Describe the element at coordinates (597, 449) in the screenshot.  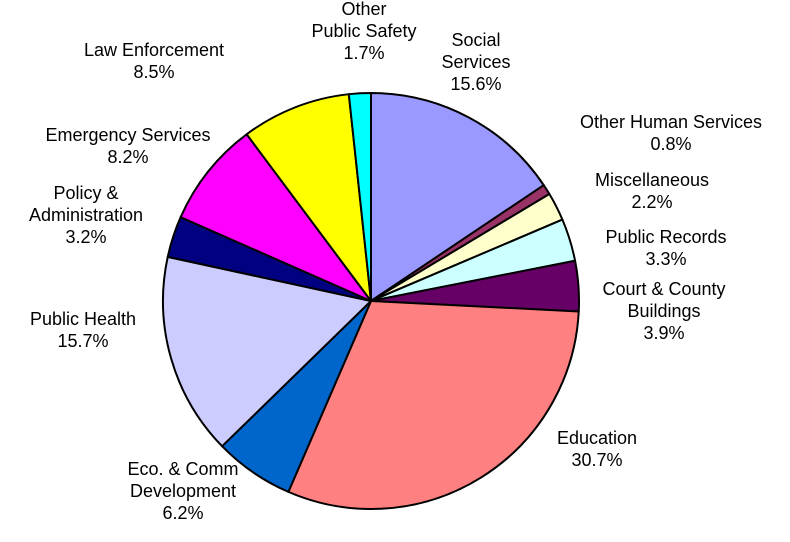
I see `label-education: Education 30.7%` at that location.